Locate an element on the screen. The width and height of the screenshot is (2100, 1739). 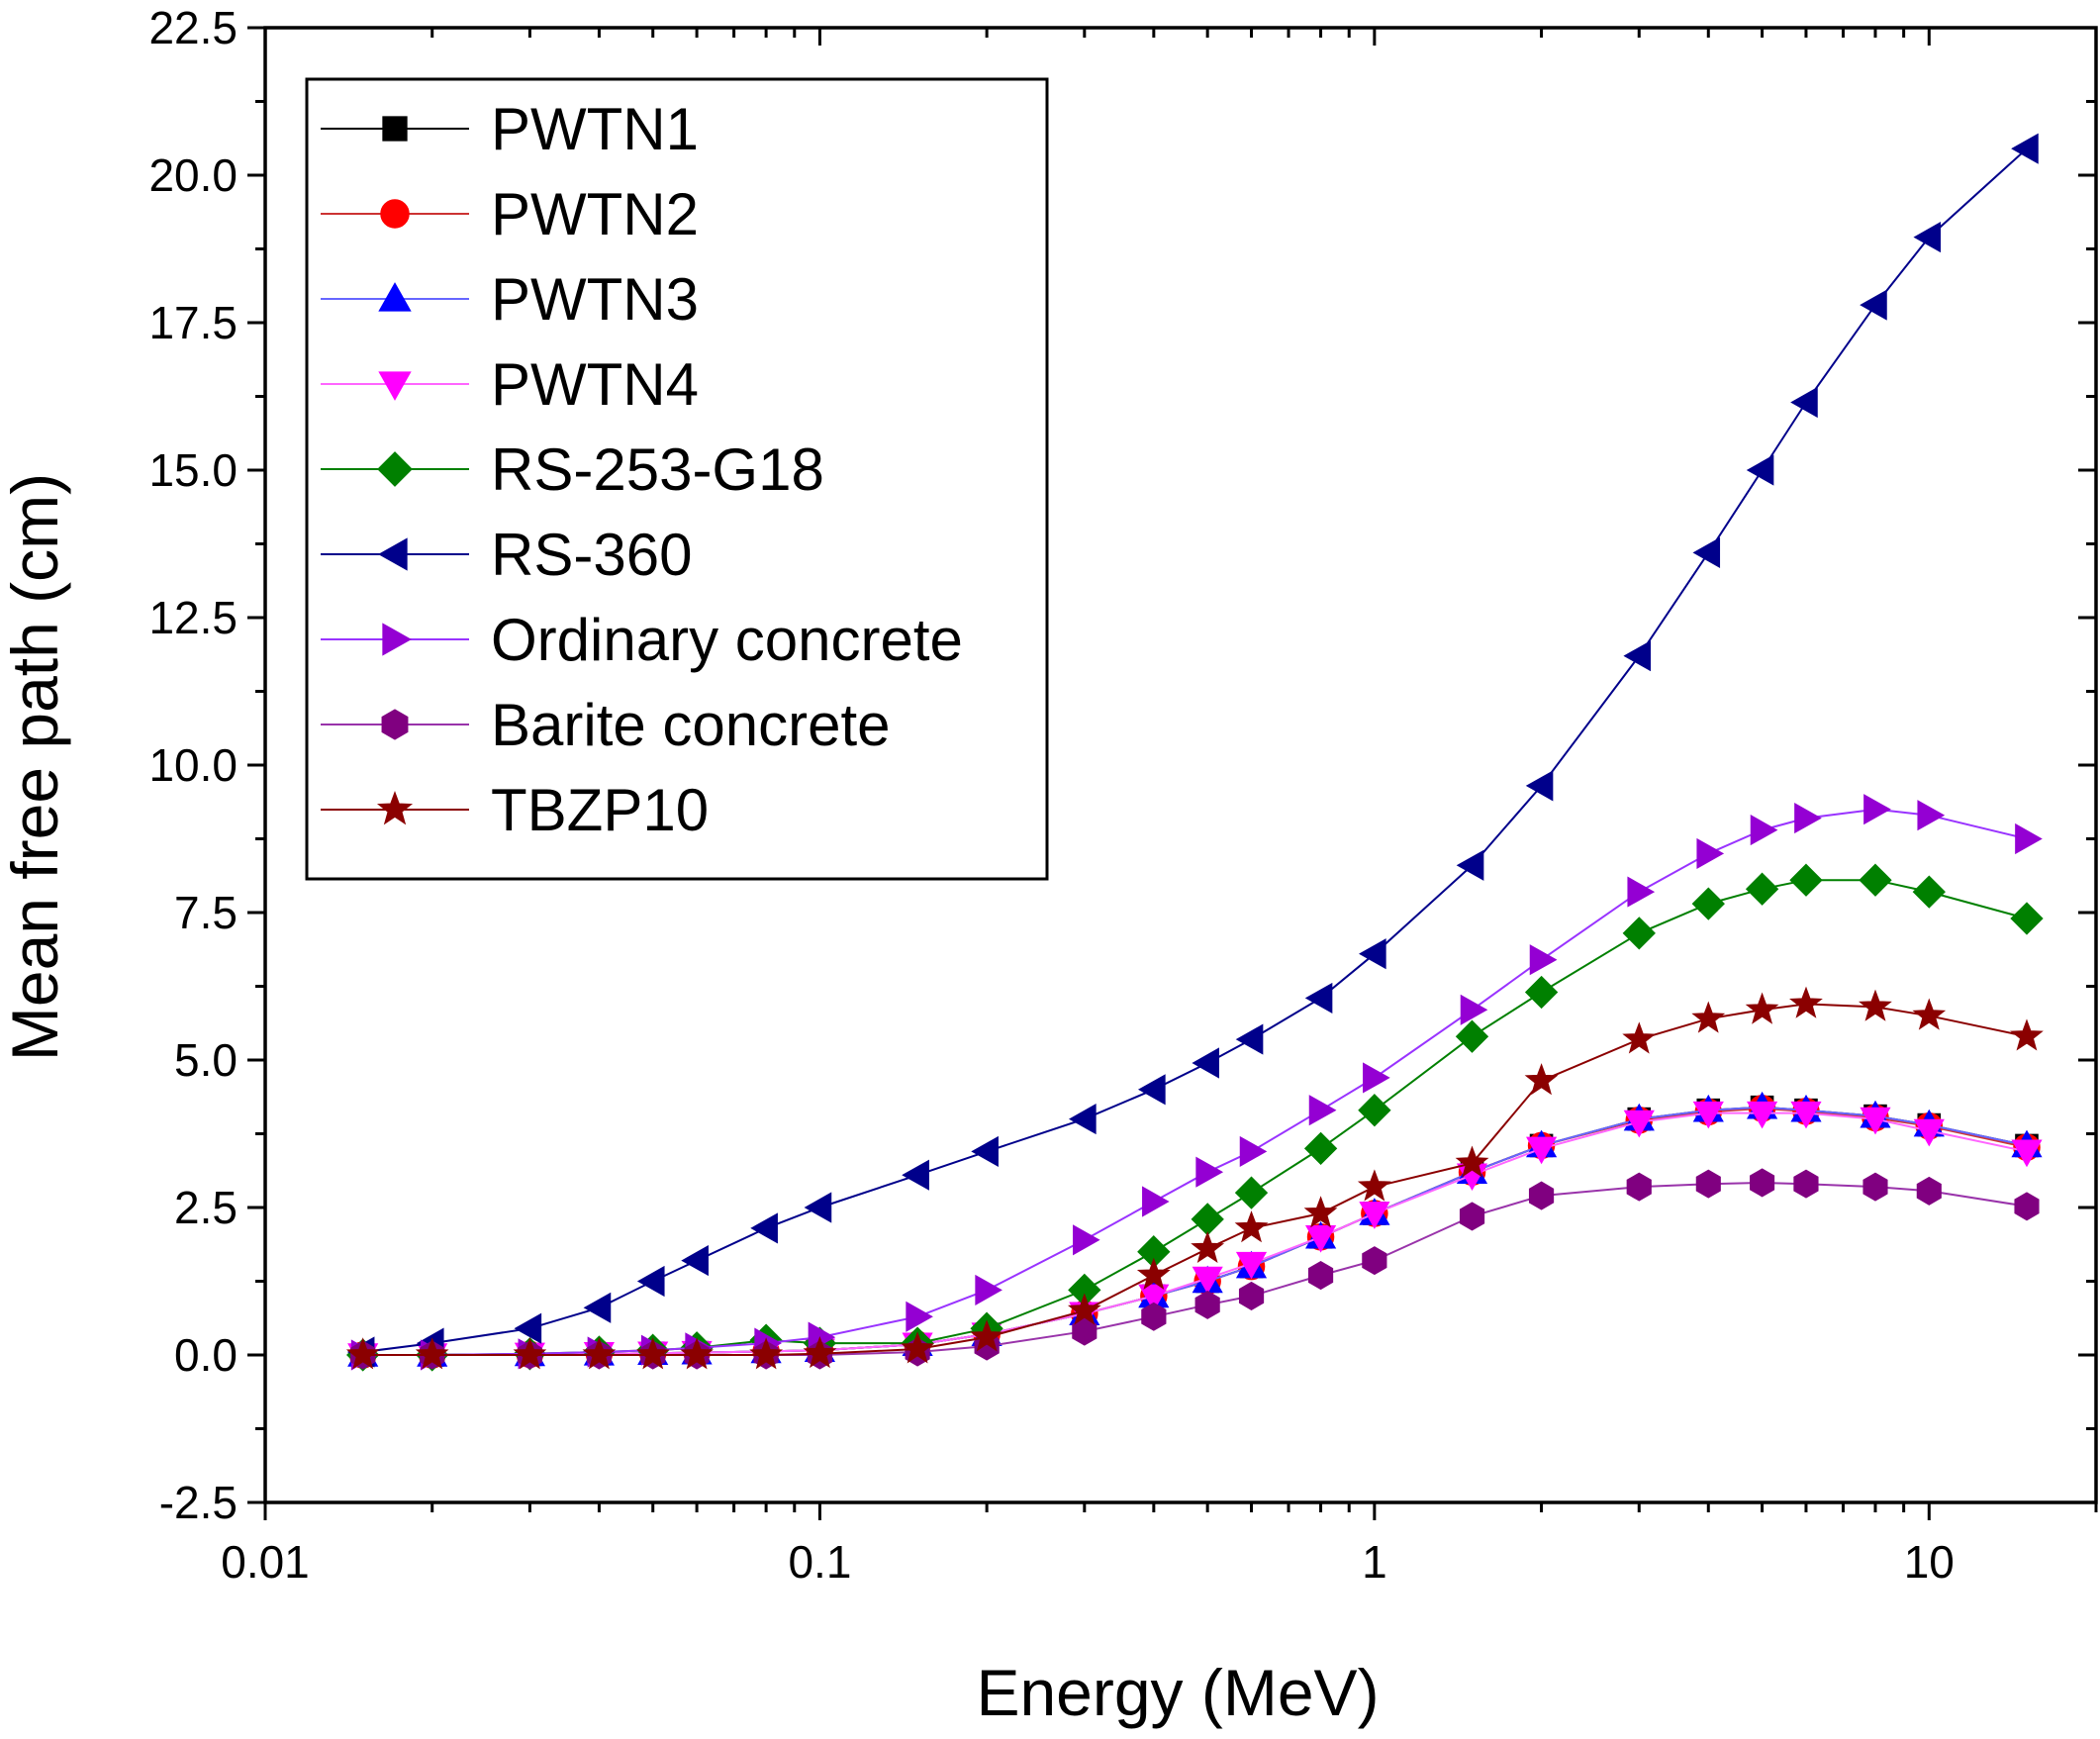
legend-item: PWTN2 is located at coordinates (510, 214).